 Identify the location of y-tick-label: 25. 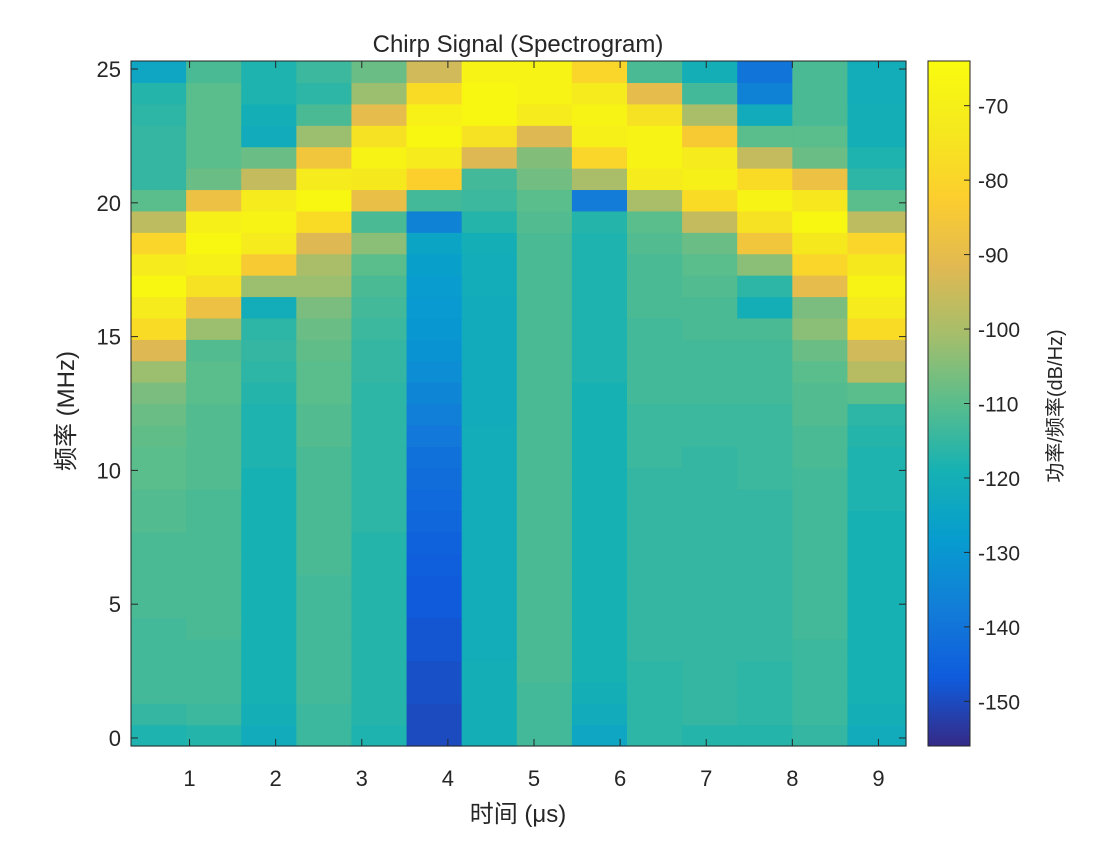
(109, 69).